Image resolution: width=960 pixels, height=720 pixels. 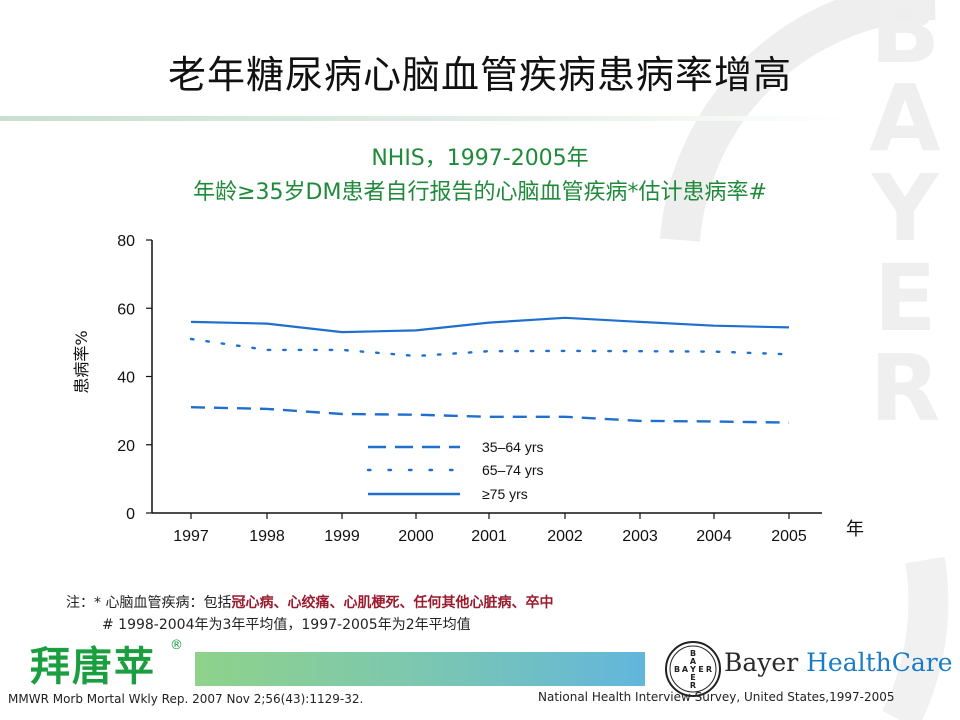 I want to click on wordmark-healthcare: HealthCare, so click(x=879, y=662).